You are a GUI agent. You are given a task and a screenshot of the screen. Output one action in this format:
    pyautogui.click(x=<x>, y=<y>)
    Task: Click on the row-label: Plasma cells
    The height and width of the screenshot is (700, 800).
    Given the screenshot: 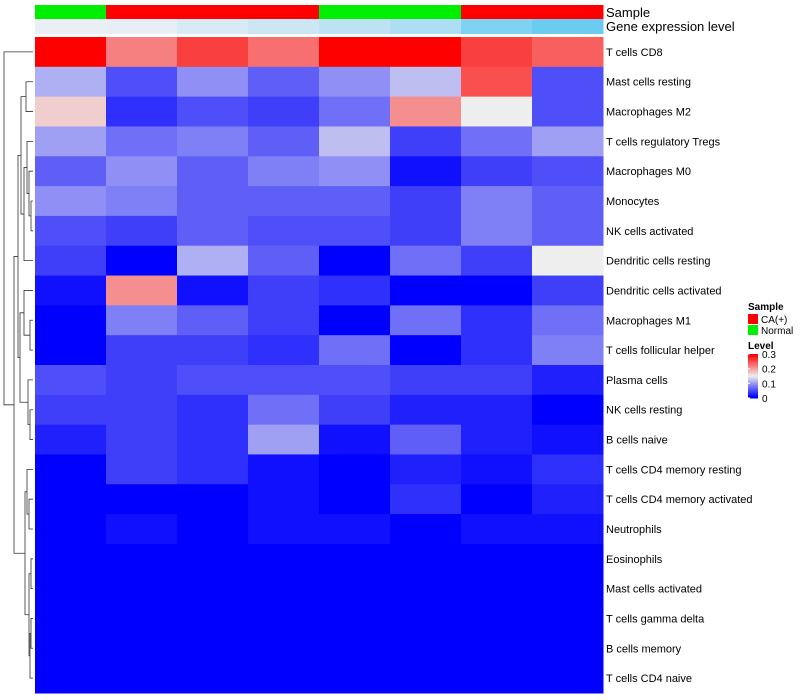 What is the action you would take?
    pyautogui.click(x=637, y=381)
    